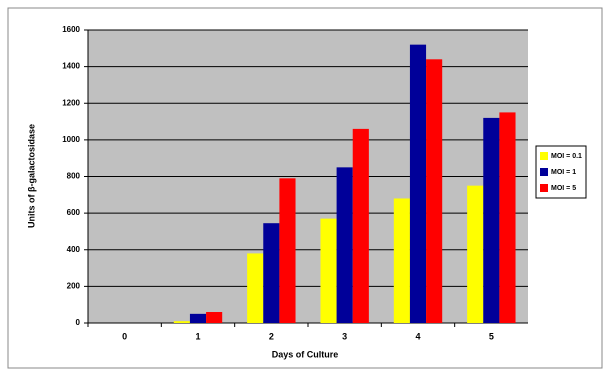  What do you see at coordinates (71, 66) in the screenshot?
I see `y-tick-label: 1400` at bounding box center [71, 66].